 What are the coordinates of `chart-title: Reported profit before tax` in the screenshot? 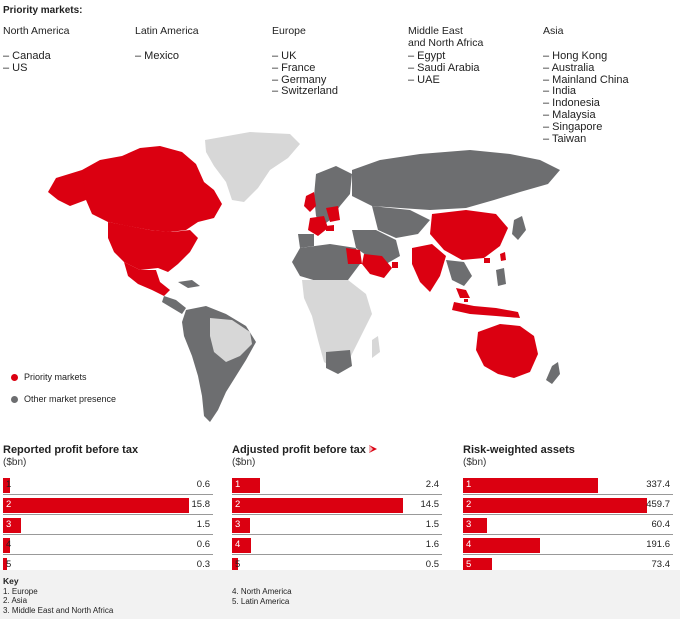 It's located at (108, 450).